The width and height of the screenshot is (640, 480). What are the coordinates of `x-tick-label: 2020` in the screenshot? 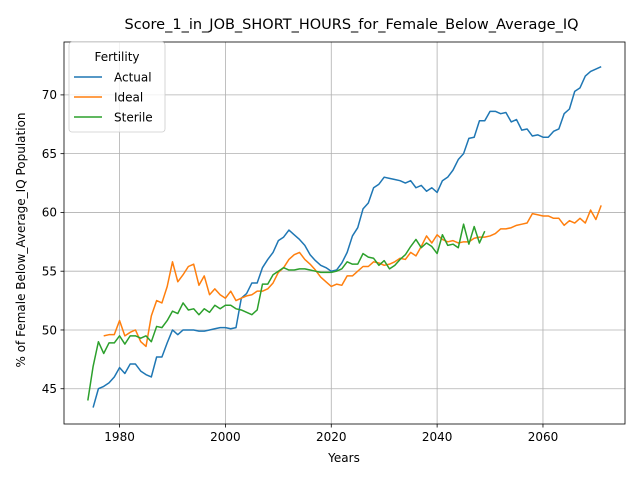 It's located at (331, 437).